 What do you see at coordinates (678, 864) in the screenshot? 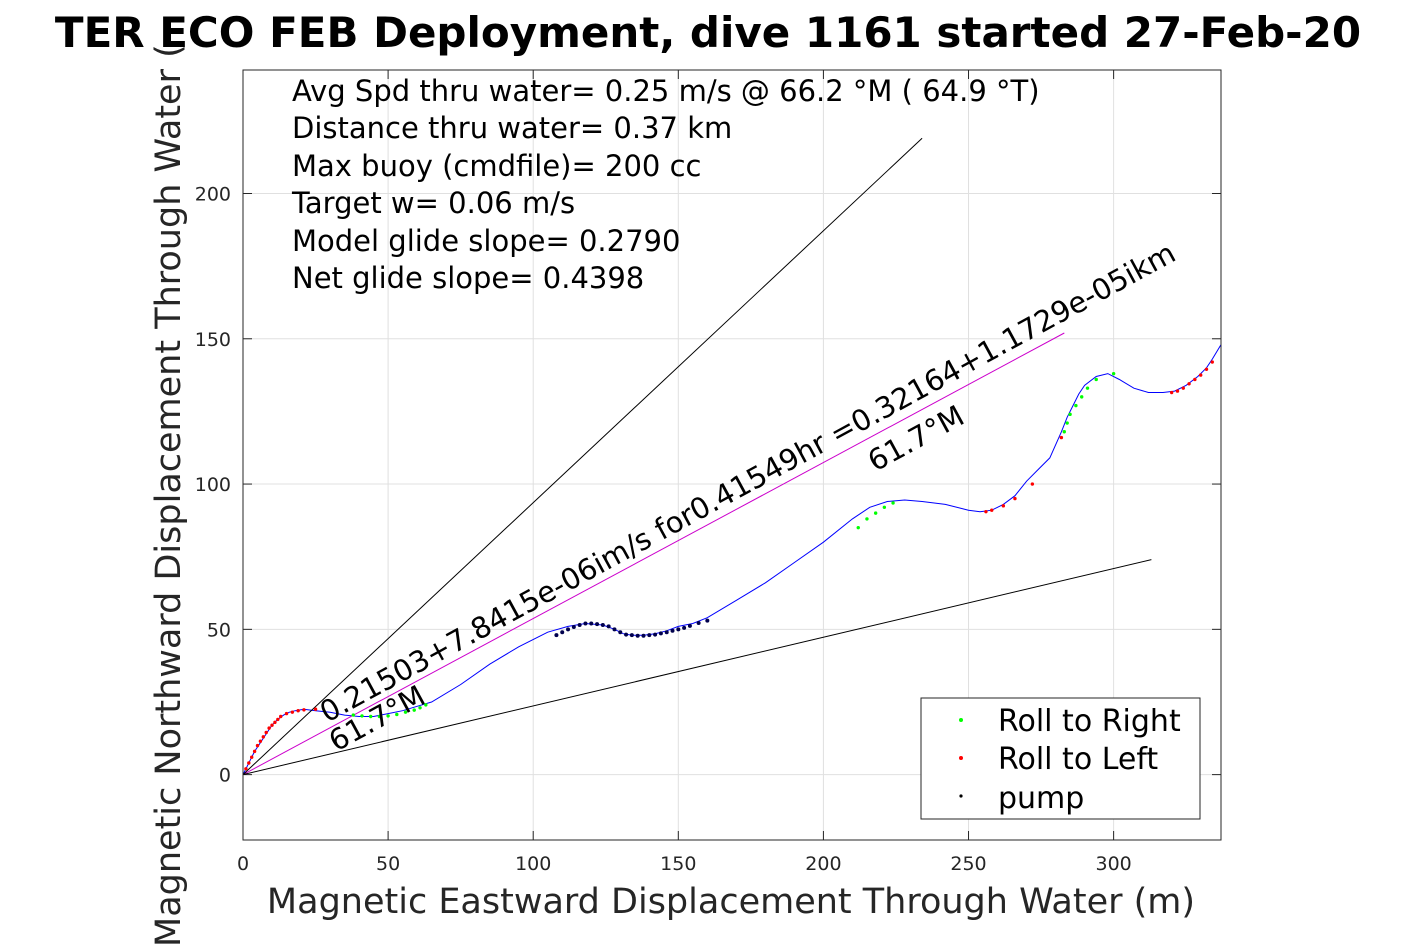
I see `x-tick-label: 150` at bounding box center [678, 864].